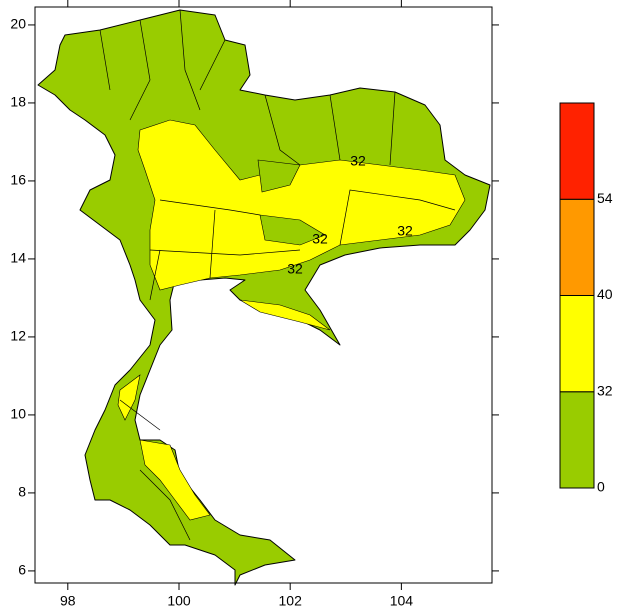  I want to click on legend-label: 0, so click(601, 487).